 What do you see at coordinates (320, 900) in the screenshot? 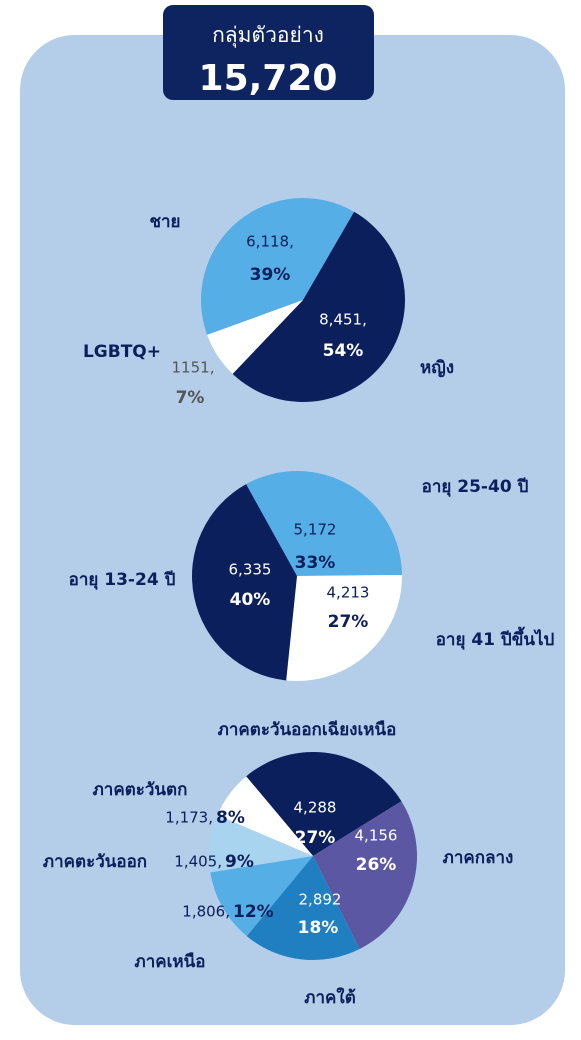
I see `value-label: 2,892` at bounding box center [320, 900].